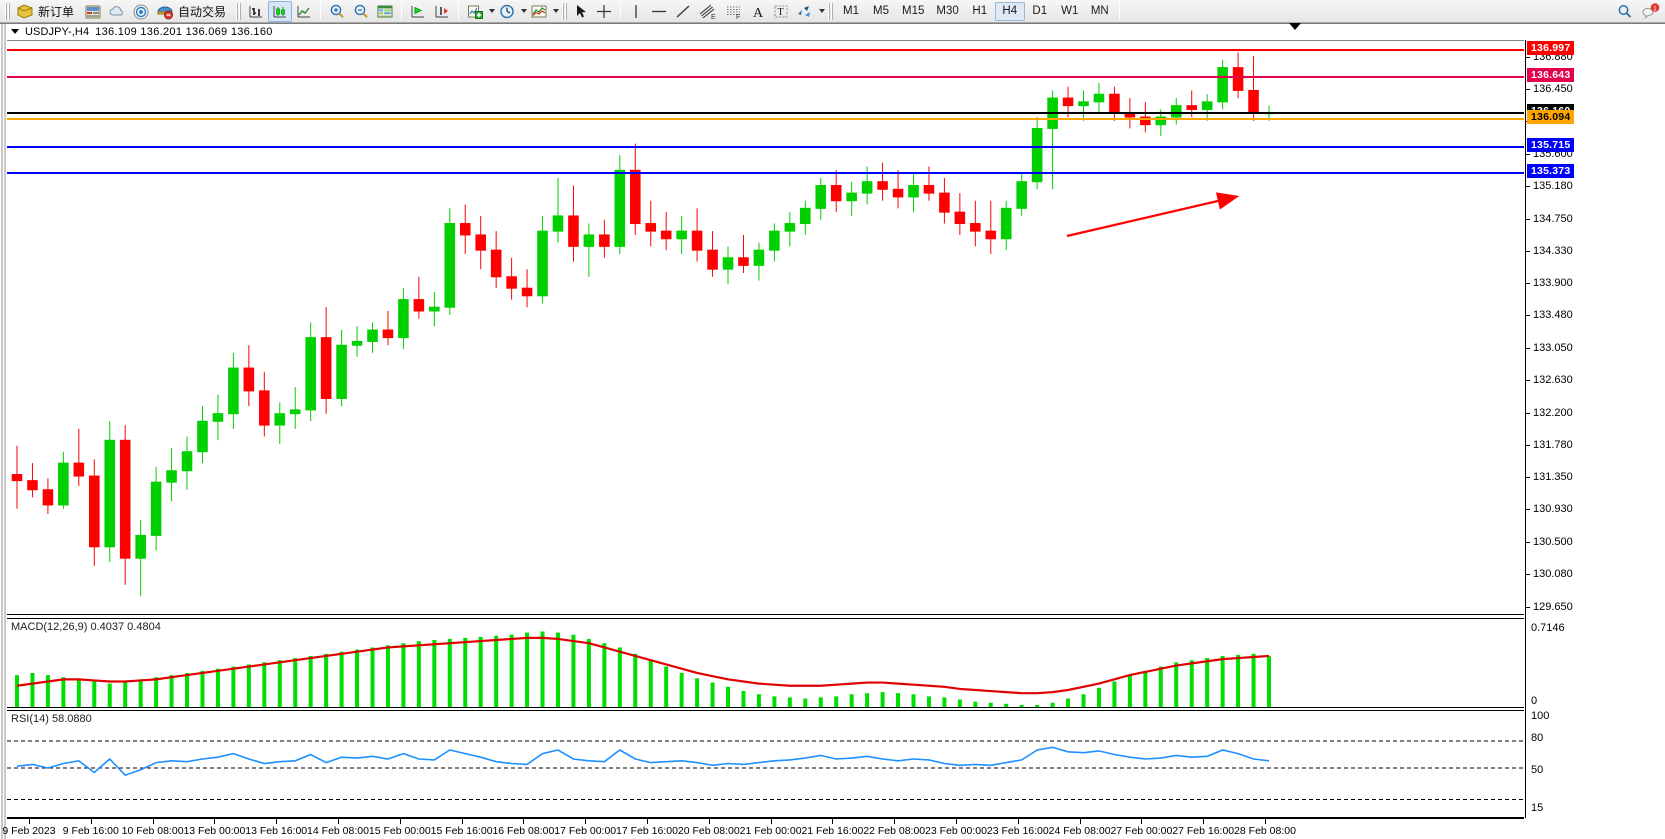 Image resolution: width=1665 pixels, height=839 pixels. Describe the element at coordinates (758, 11) in the screenshot. I see `text-tool-button: A` at that location.